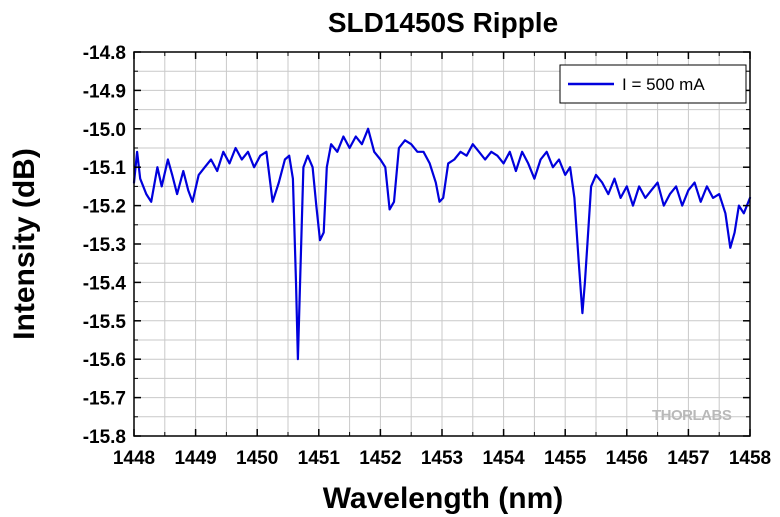 This screenshot has height=517, width=780. I want to click on y-tick-label: -15.7, so click(104, 399).